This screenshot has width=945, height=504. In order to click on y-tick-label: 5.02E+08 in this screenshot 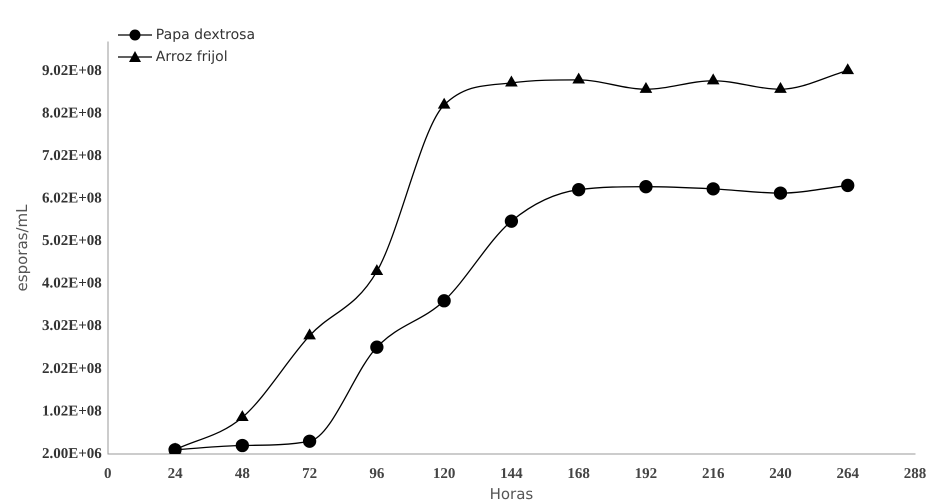, I will do `click(72, 241)`.